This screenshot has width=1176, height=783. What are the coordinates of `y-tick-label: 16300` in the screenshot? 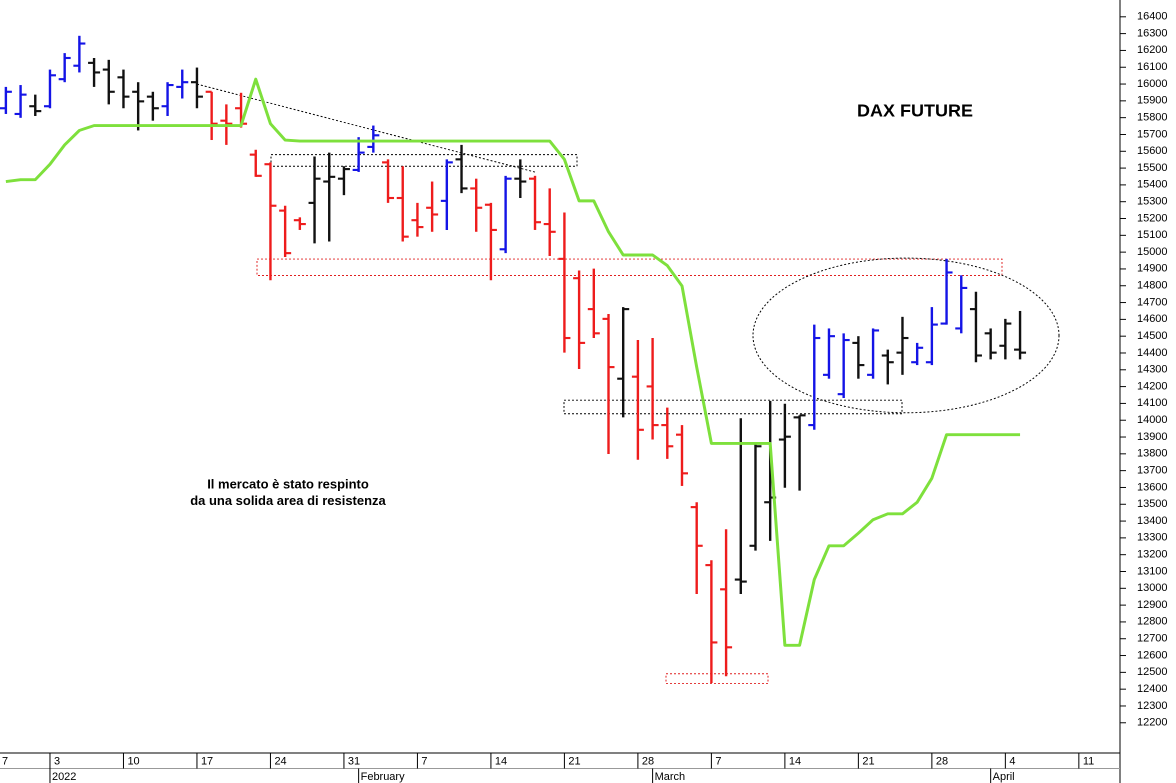 It's located at (1152, 34).